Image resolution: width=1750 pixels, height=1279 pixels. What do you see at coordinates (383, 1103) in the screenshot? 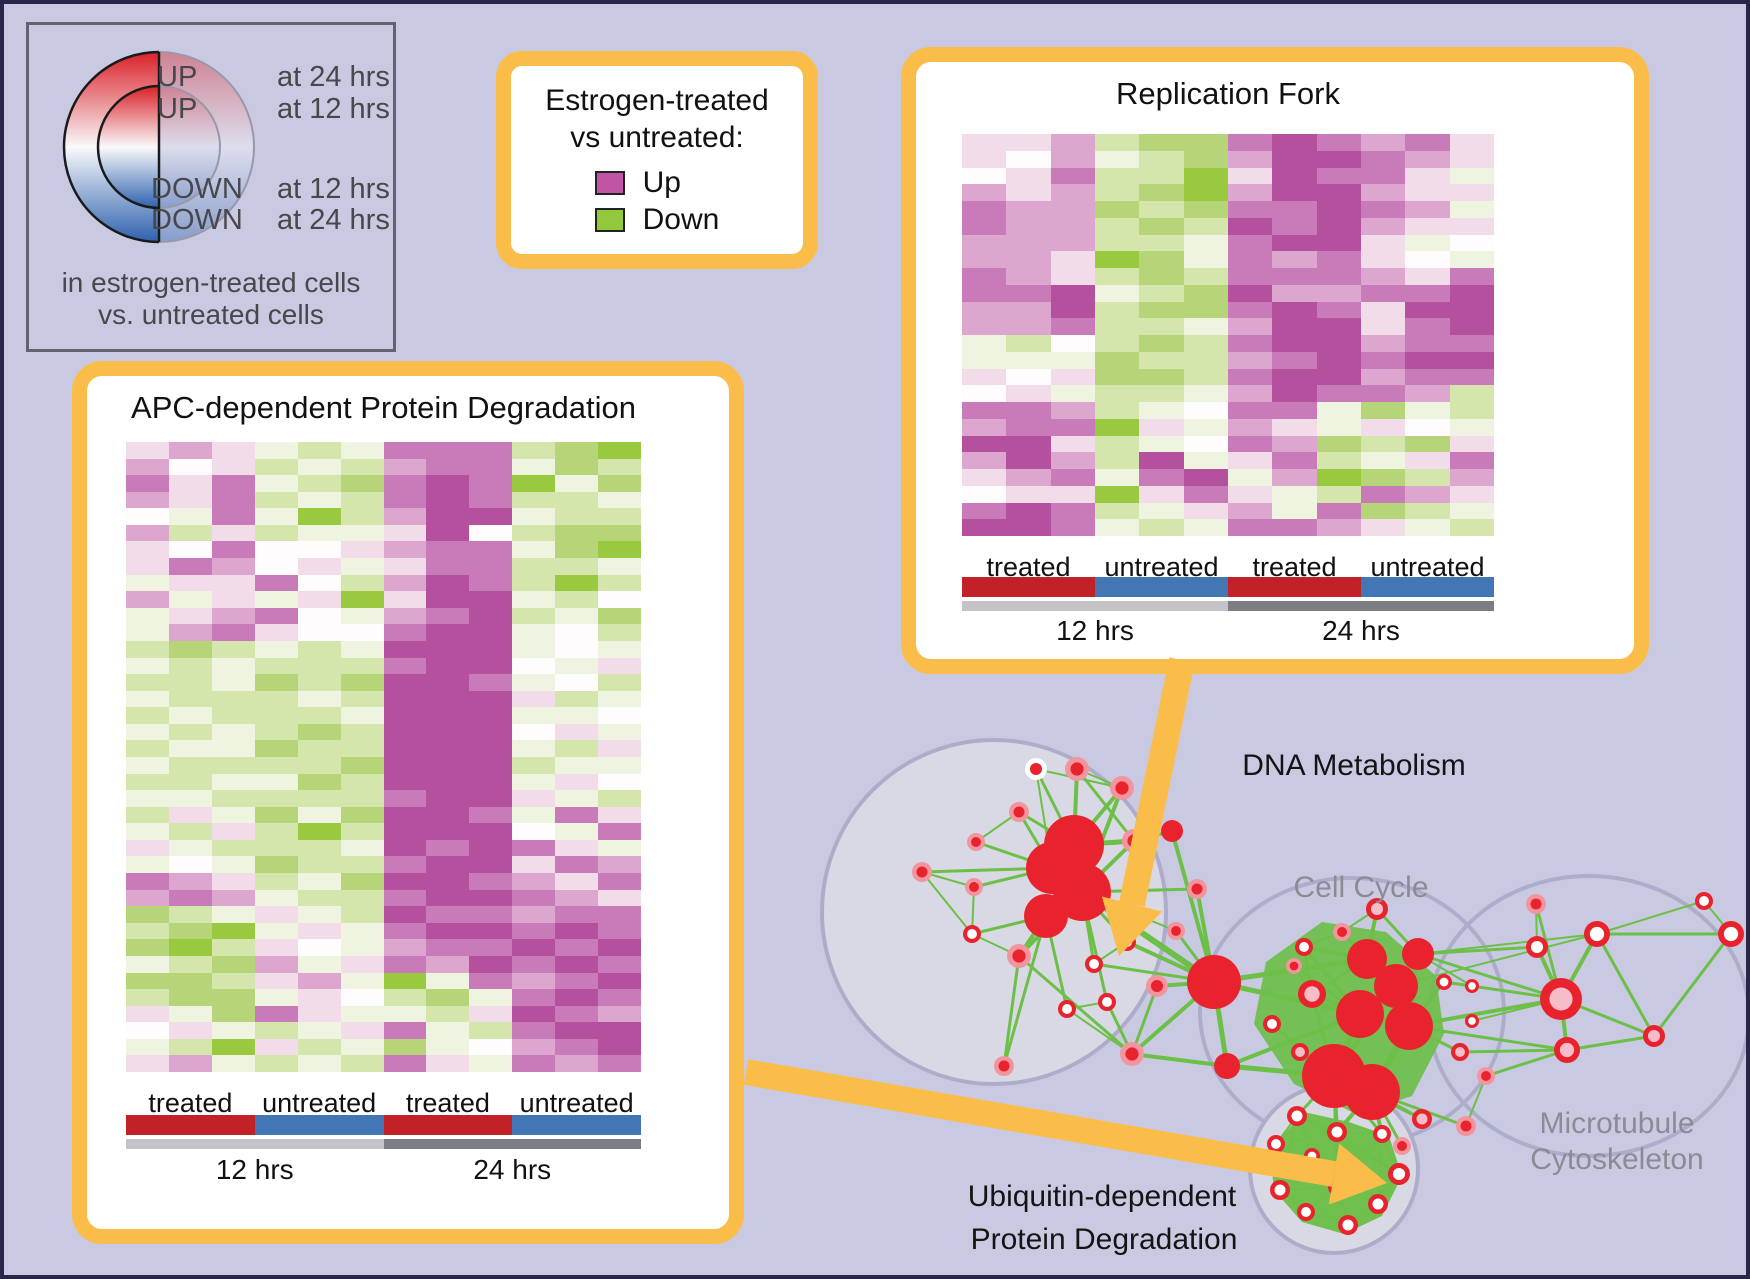
I see `apc-condition-labels: treated untreated treated untreated` at bounding box center [383, 1103].